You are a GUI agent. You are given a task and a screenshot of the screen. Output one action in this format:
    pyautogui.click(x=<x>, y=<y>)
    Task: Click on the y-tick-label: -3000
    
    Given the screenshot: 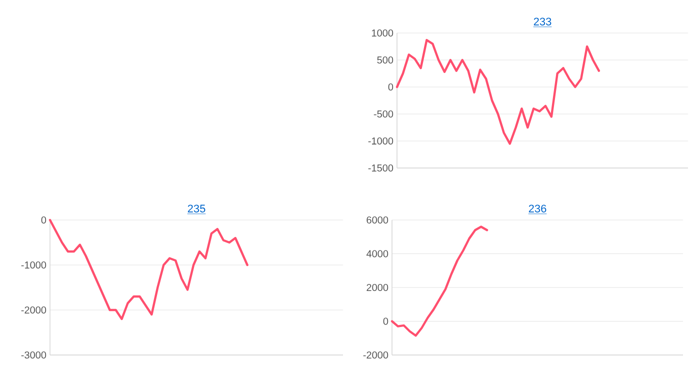 What is the action you would take?
    pyautogui.click(x=33, y=355)
    